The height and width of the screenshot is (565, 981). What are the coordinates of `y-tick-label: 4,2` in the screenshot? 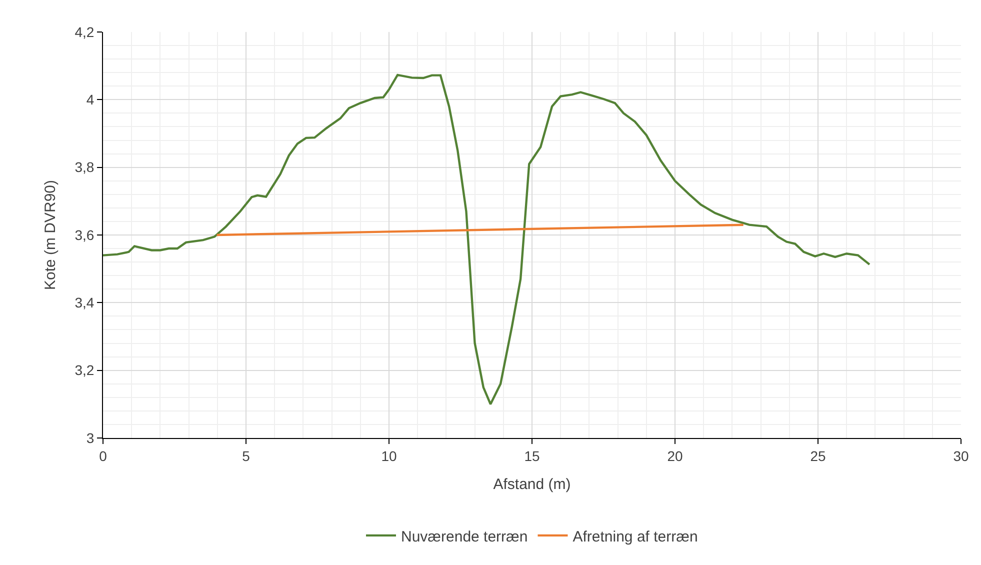 It's located at (84, 32).